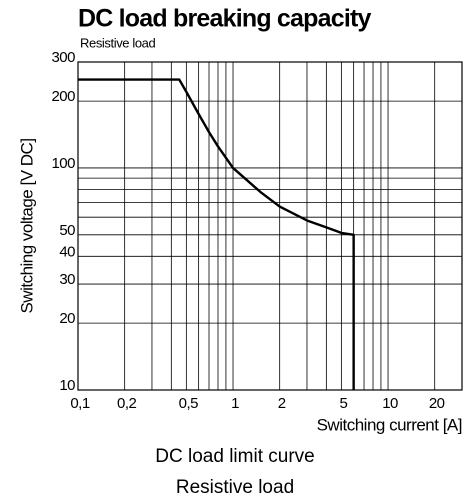 Image resolution: width=470 pixels, height=502 pixels. I want to click on y-tick-label: 10, so click(67, 385).